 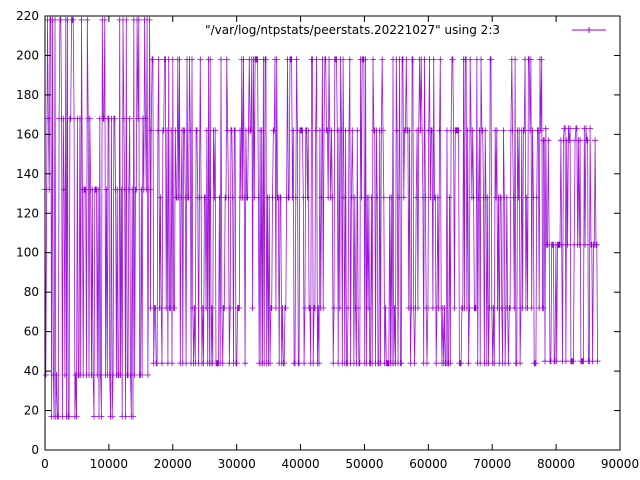 What do you see at coordinates (620, 464) in the screenshot?
I see `x-tick-label: 90000` at bounding box center [620, 464].